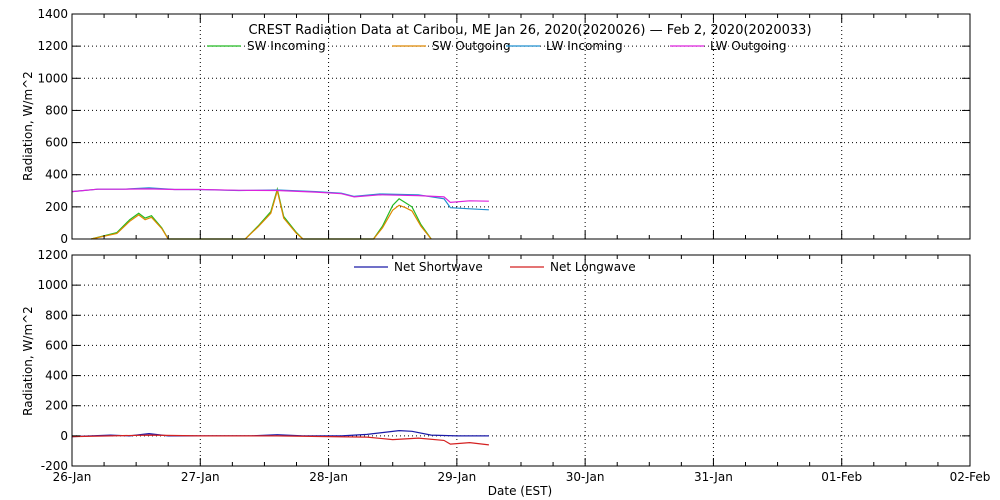 The image size is (1000, 500). I want to click on x-tick-label: 02-Feb, so click(970, 477).